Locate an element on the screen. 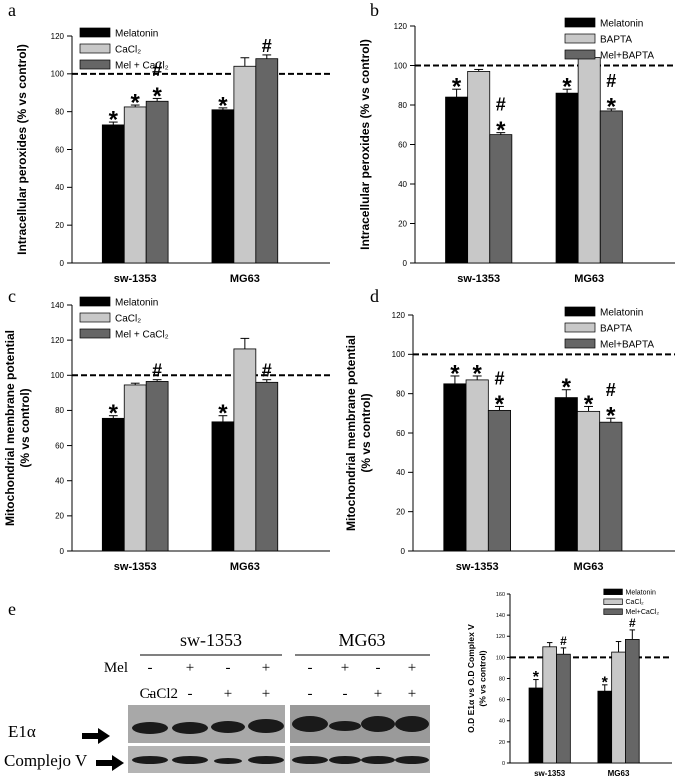  row-label: Mel is located at coordinates (116, 668).